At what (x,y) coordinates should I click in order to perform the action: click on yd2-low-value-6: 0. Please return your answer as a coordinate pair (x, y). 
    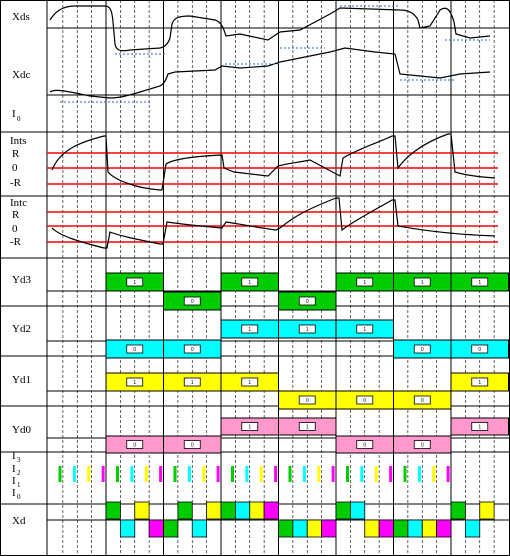
    Looking at the image, I should click on (422, 350).